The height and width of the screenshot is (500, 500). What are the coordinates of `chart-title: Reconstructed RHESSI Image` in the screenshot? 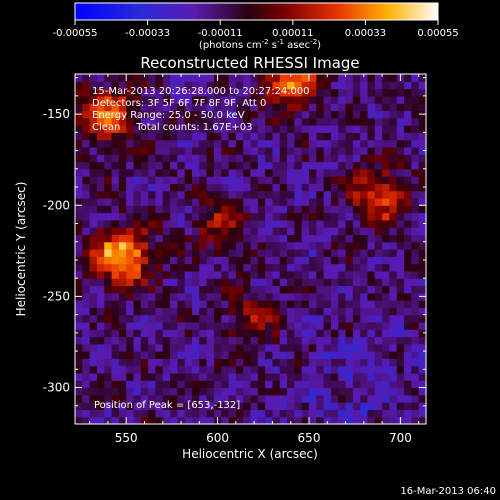 It's located at (249, 63).